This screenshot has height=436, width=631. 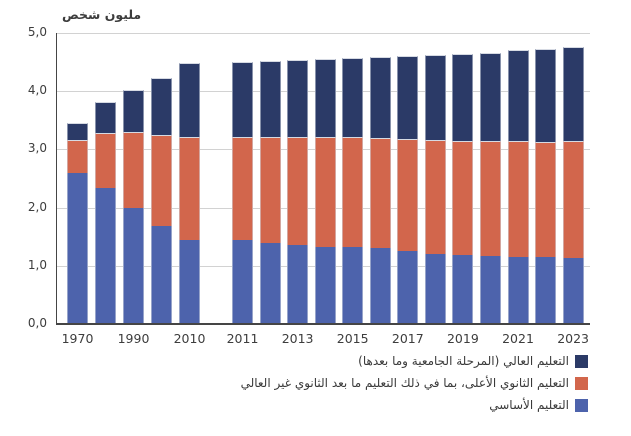 I want to click on bar-2020, so click(x=490, y=188).